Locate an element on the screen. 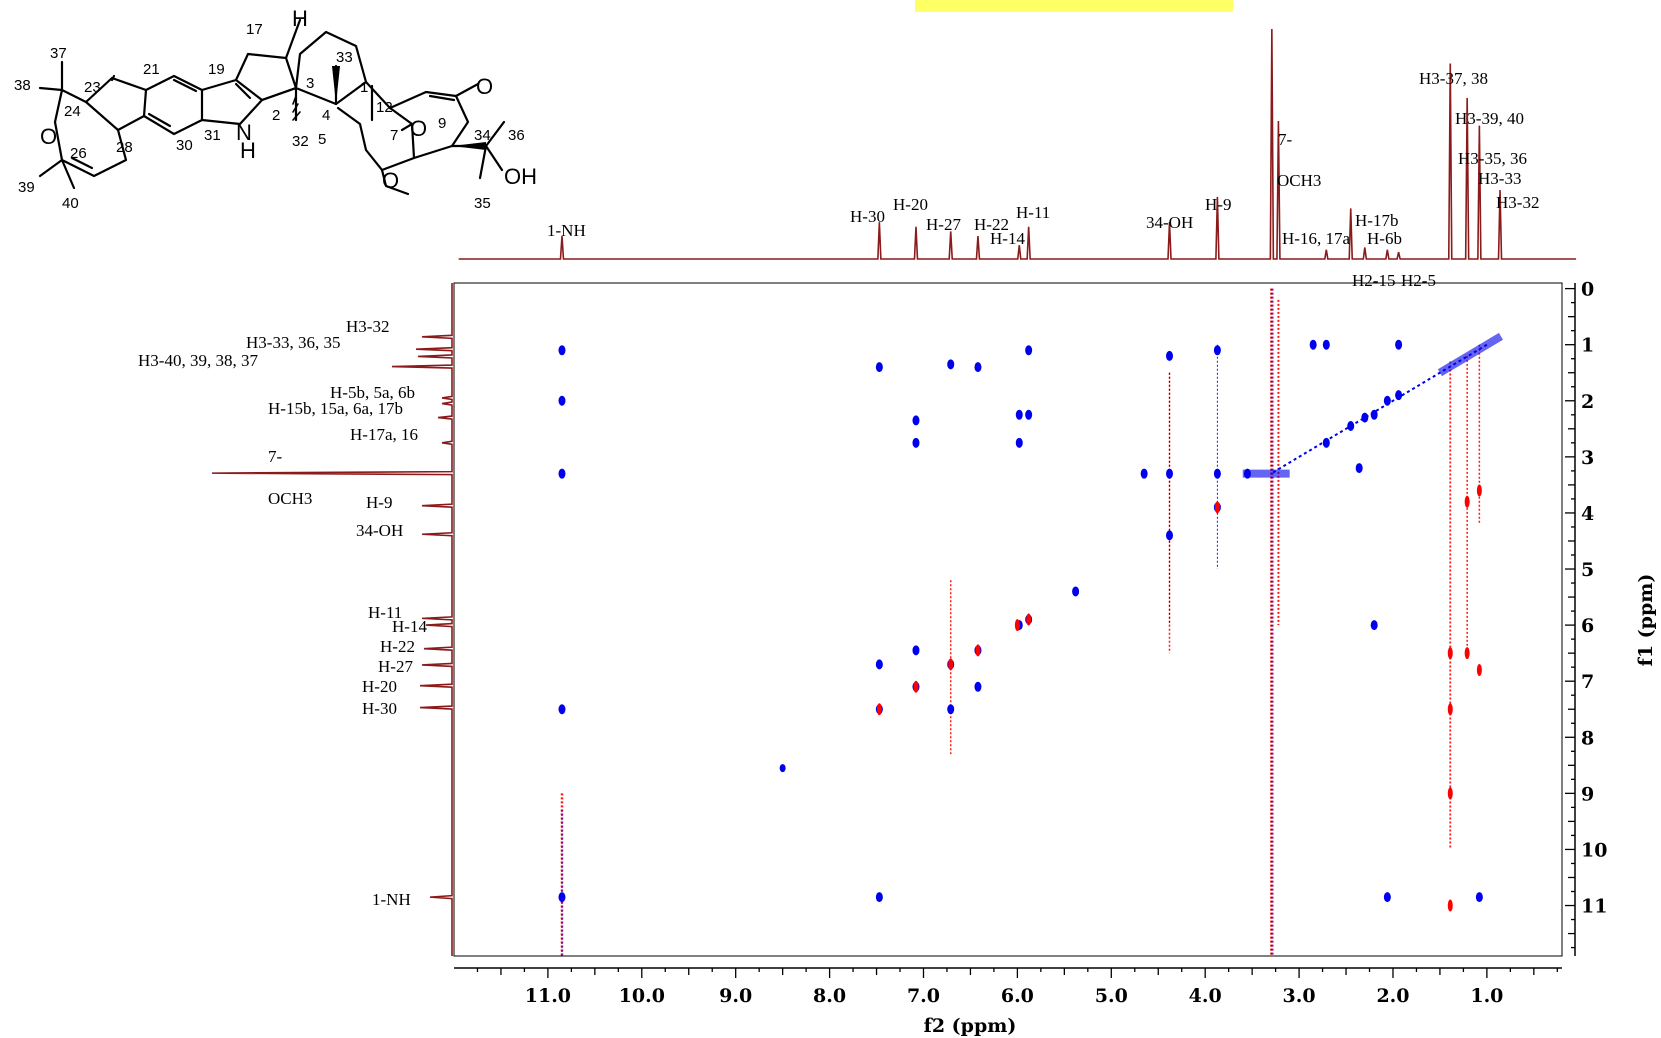 The height and width of the screenshot is (1038, 1661). atom-label: 5 is located at coordinates (322, 139).